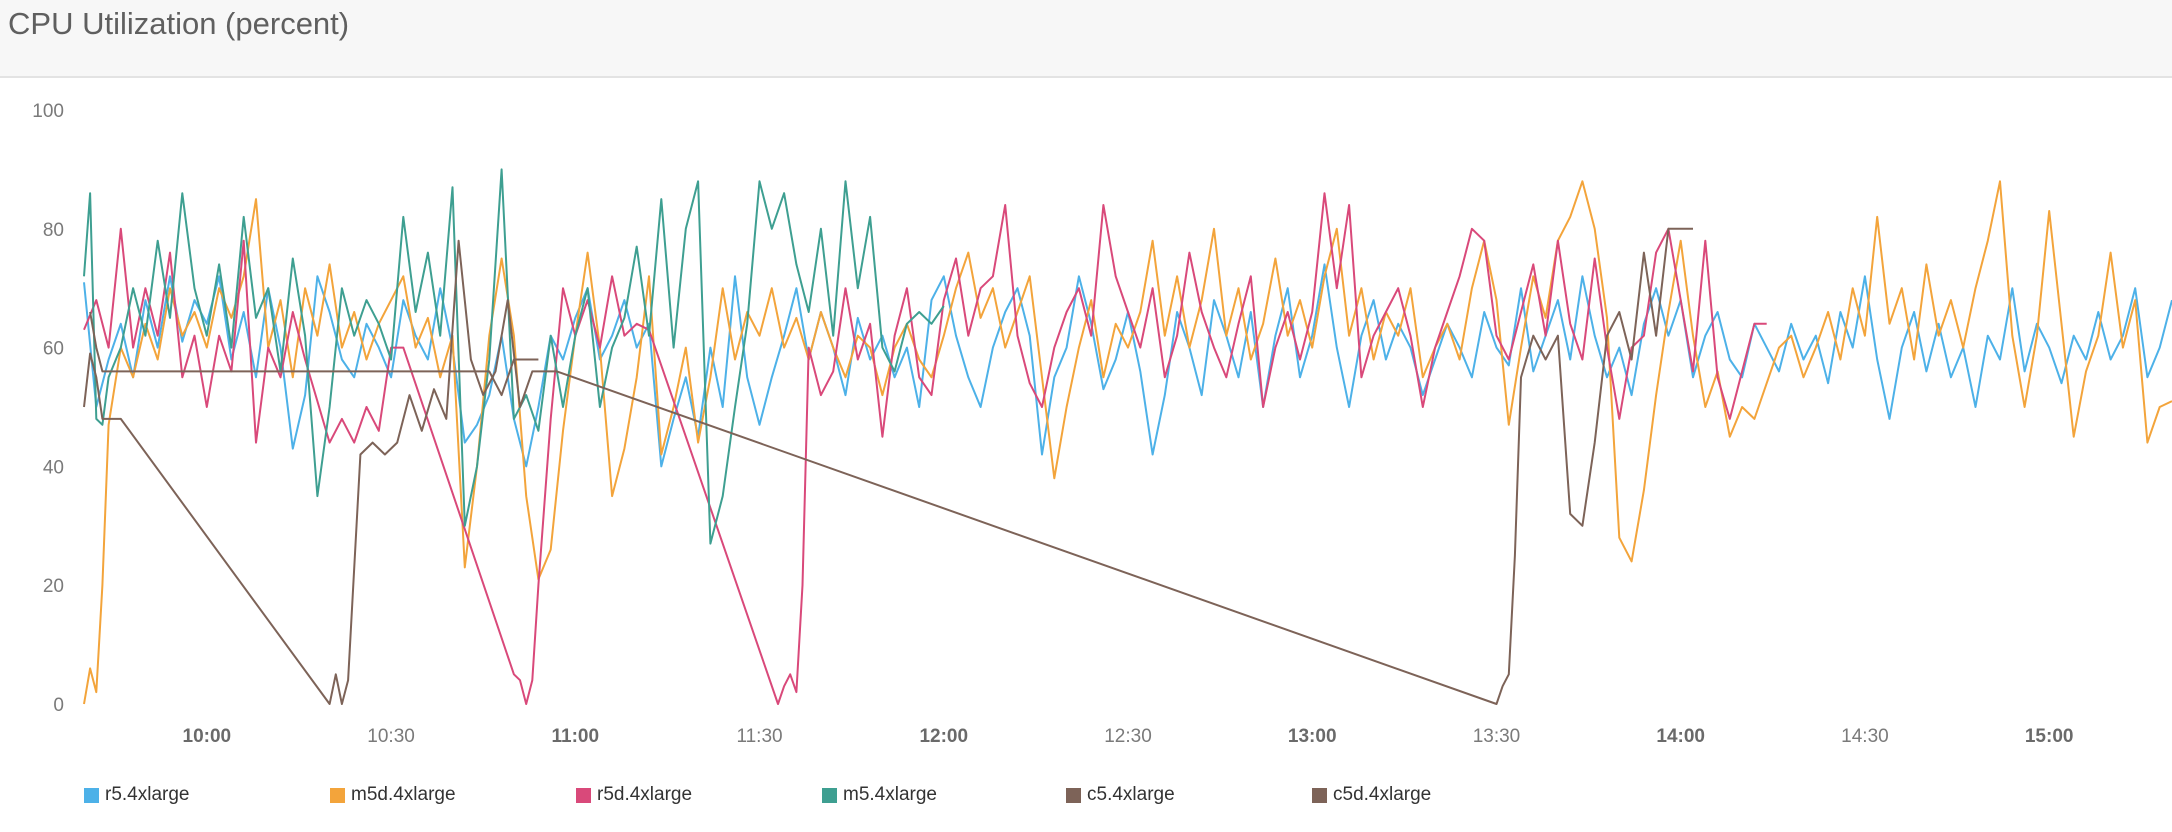  Describe the element at coordinates (1865, 736) in the screenshot. I see `x-tick-label-14-30: 14:30` at that location.